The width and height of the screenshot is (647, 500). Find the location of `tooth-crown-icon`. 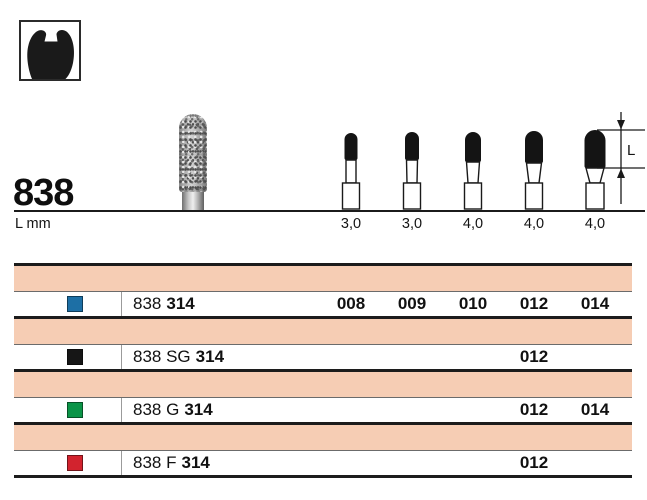

tooth-crown-icon is located at coordinates (51, 54).